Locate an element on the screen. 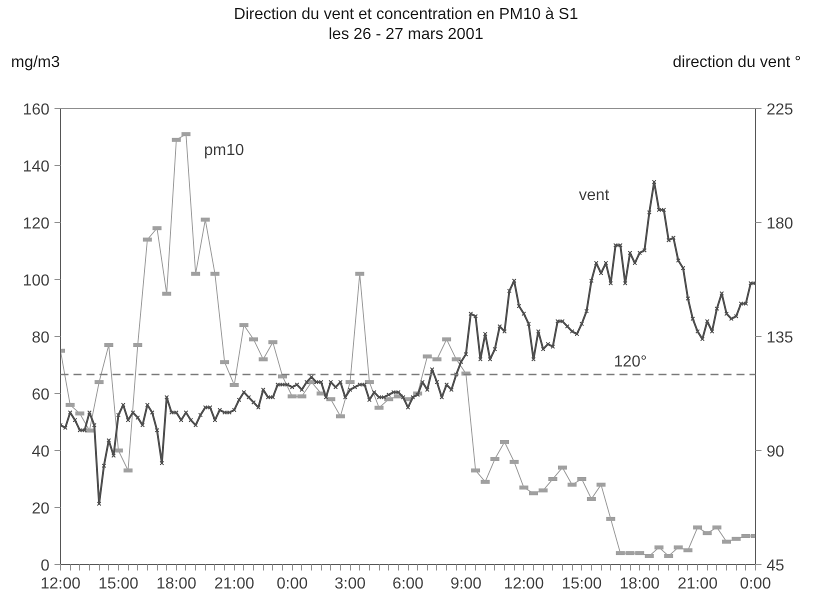 Image resolution: width=815 pixels, height=592 pixels. y-tick-label: 20 is located at coordinates (41, 509).